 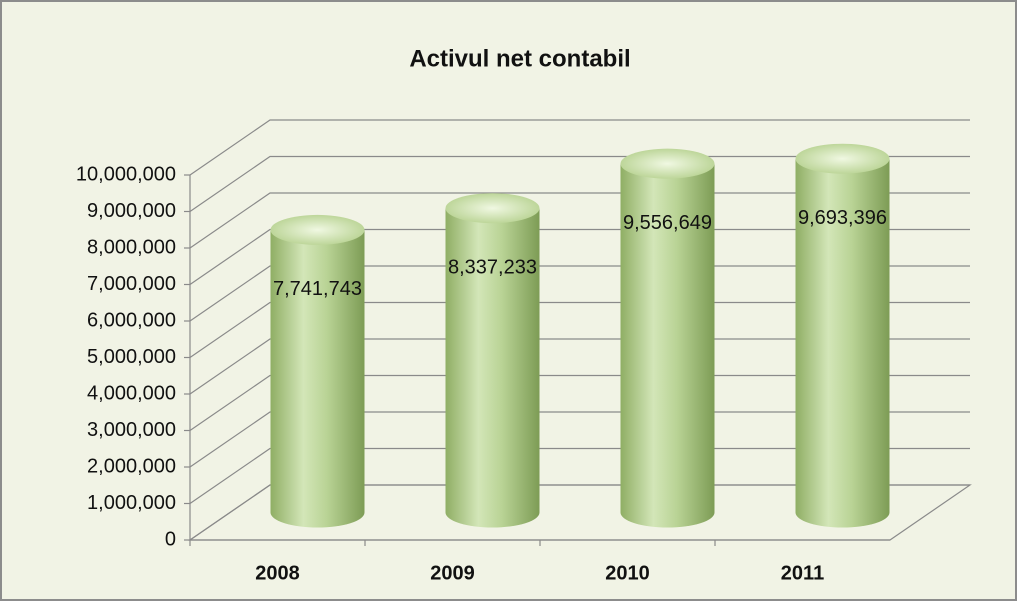 I want to click on y-tick-label: 0, so click(x=170, y=539).